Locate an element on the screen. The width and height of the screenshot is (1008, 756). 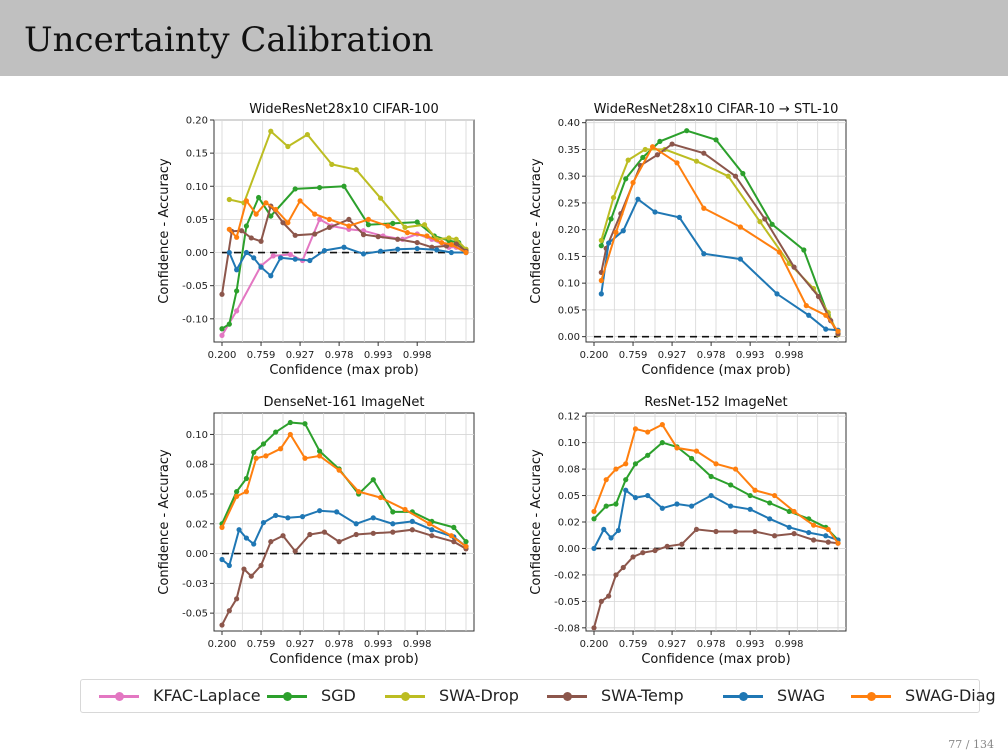
x-tick-label: 0.978 is located at coordinates (339, 355).